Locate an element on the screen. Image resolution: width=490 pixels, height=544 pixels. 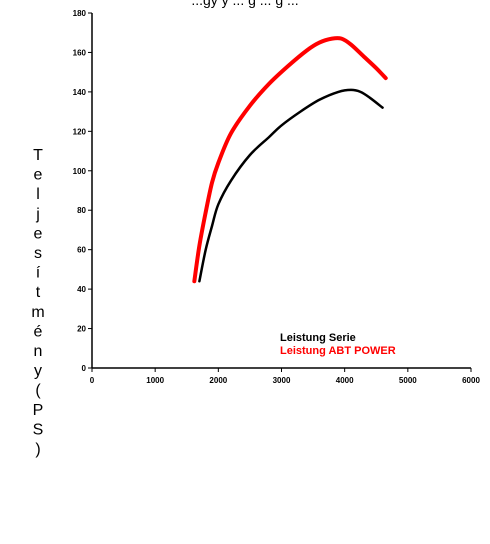
x-tick-label: 0 is located at coordinates (92, 380).